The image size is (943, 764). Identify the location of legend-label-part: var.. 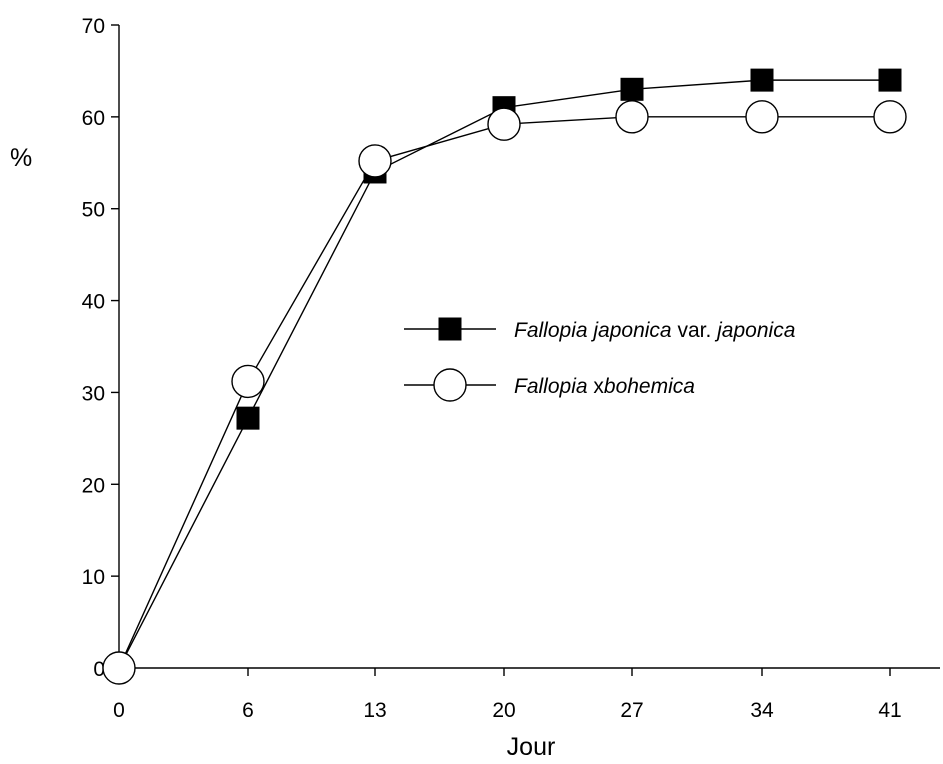
(695, 330).